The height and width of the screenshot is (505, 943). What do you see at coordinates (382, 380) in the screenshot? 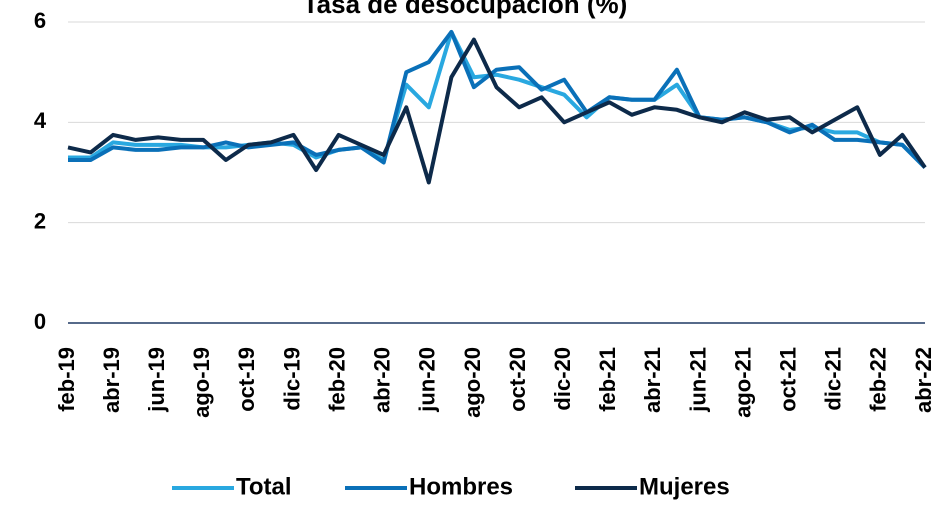
I see `x-tick-label: abr-20` at bounding box center [382, 380].